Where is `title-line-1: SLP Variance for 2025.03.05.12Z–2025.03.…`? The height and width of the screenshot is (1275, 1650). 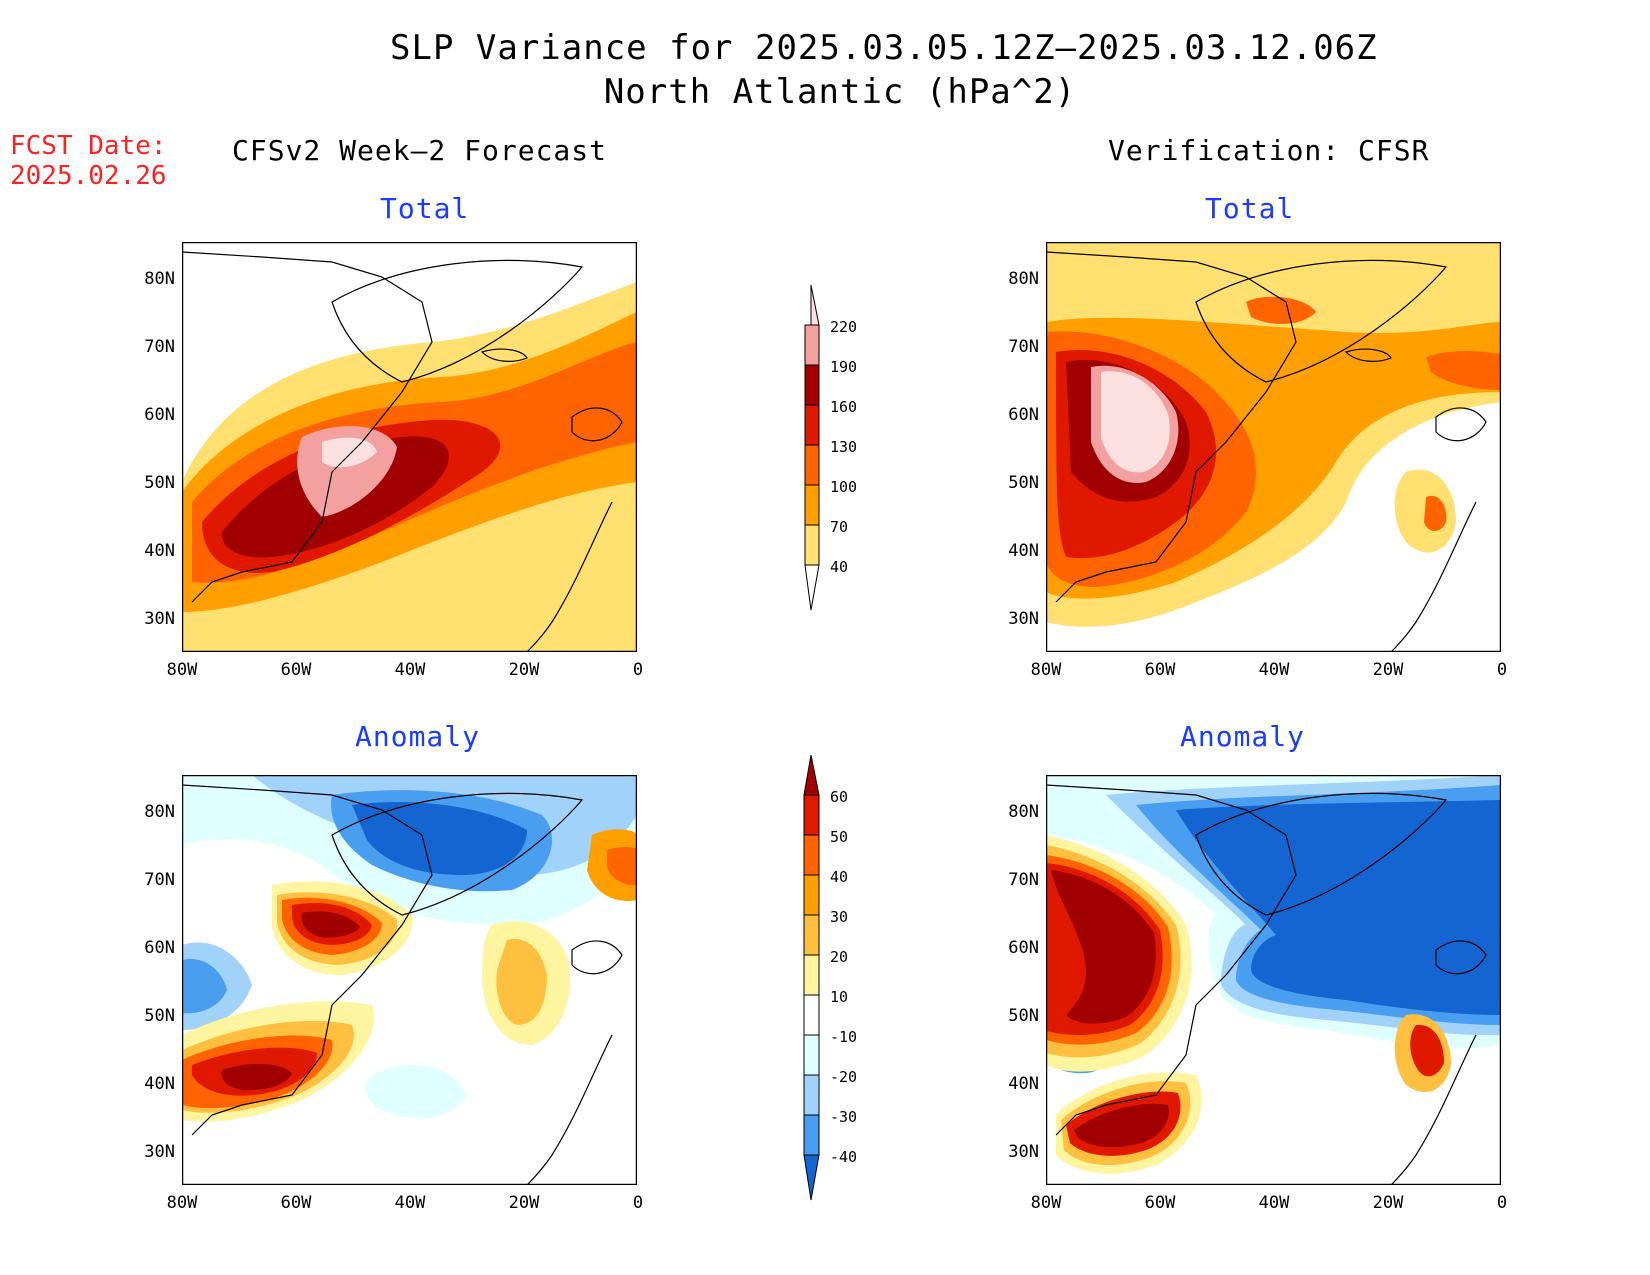
title-line-1: SLP Variance for 2025.03.05.12Z–2025.03.… is located at coordinates (884, 48).